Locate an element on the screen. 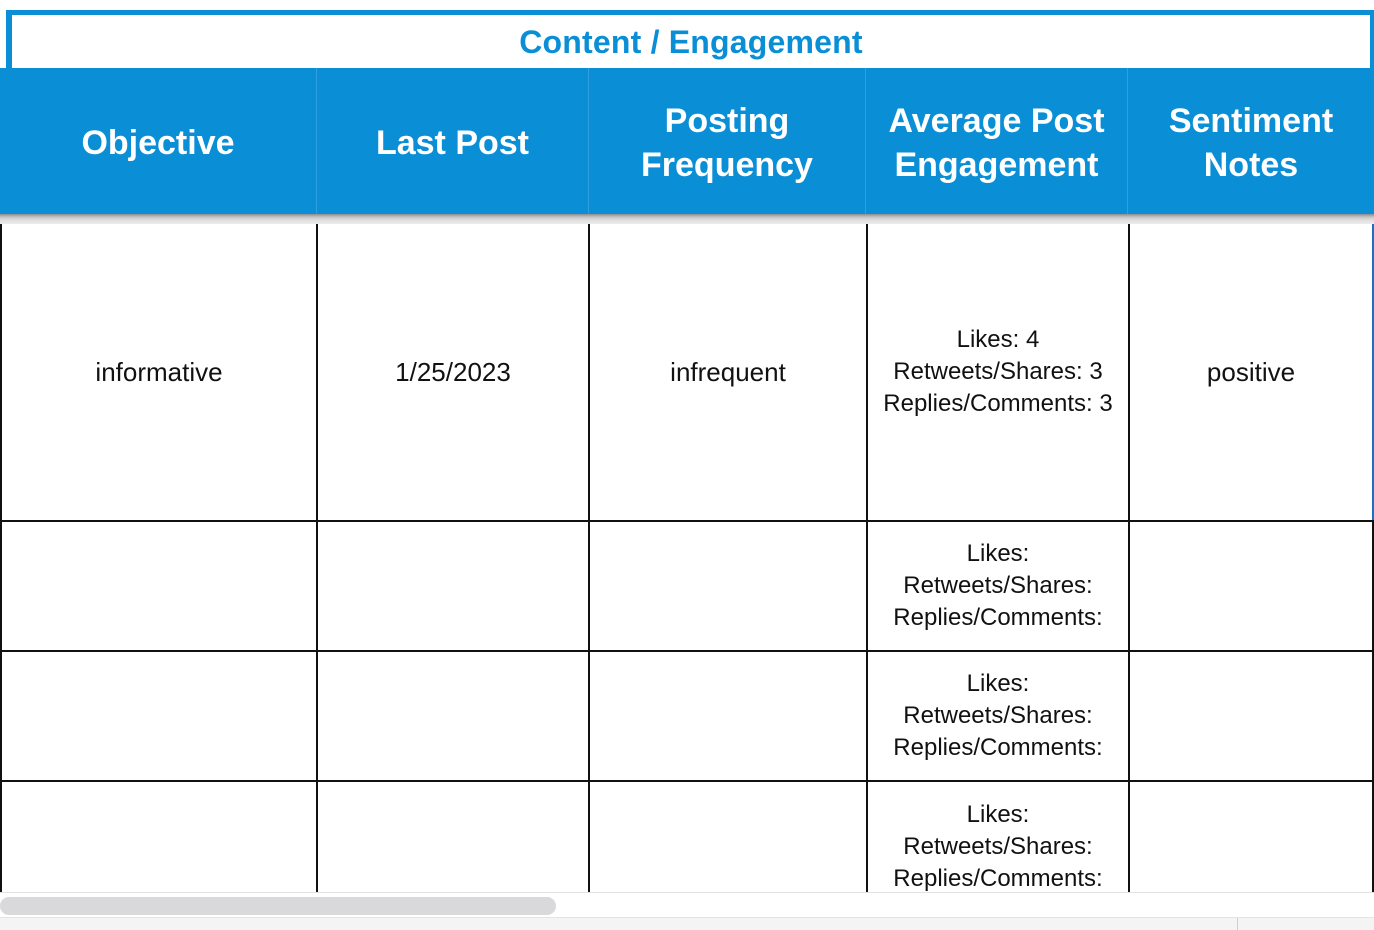  section-title-cell: Content / Engagement is located at coordinates (690, 39).